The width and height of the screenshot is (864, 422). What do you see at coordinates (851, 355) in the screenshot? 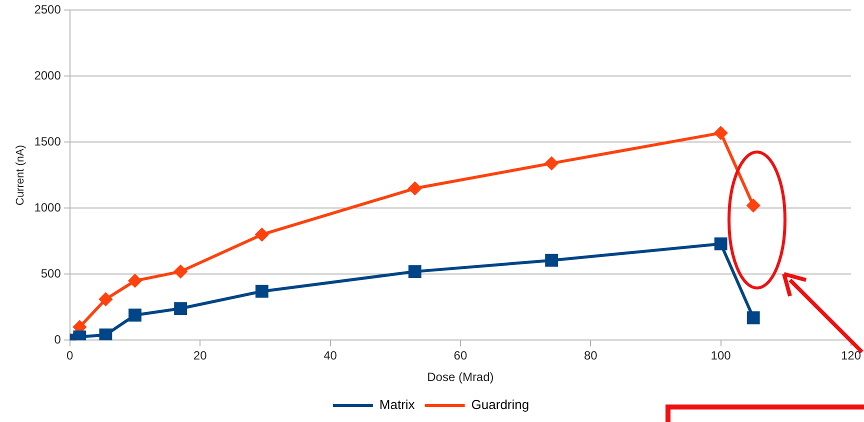
I see `x-tick-label: 120` at bounding box center [851, 355].